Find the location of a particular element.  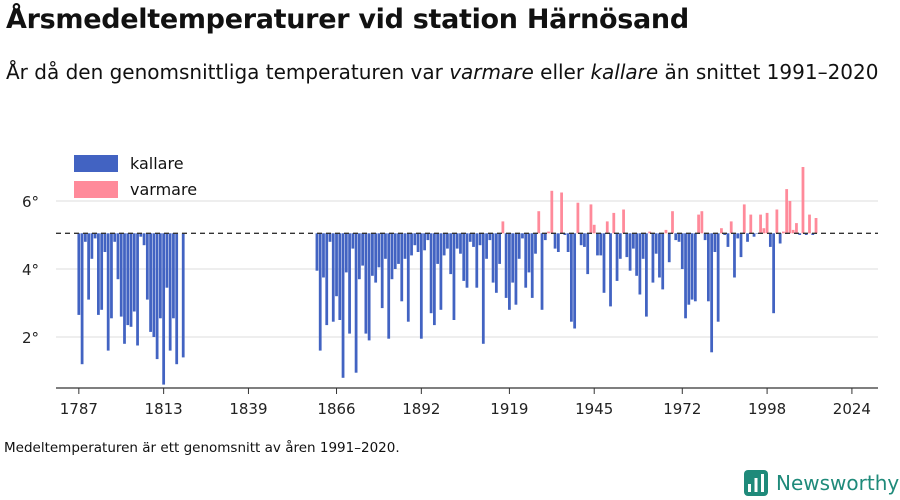

y-tick-label: 4° is located at coordinates (30, 270).